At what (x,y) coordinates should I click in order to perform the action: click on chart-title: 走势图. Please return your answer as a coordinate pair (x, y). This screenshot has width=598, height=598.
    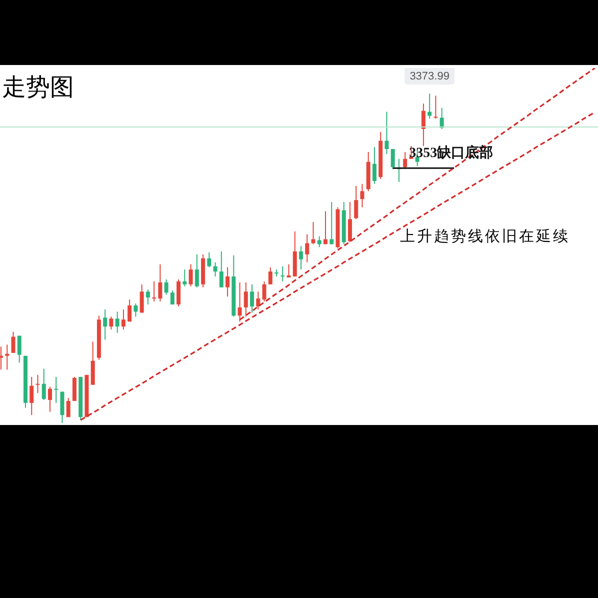
    Looking at the image, I should click on (38, 88).